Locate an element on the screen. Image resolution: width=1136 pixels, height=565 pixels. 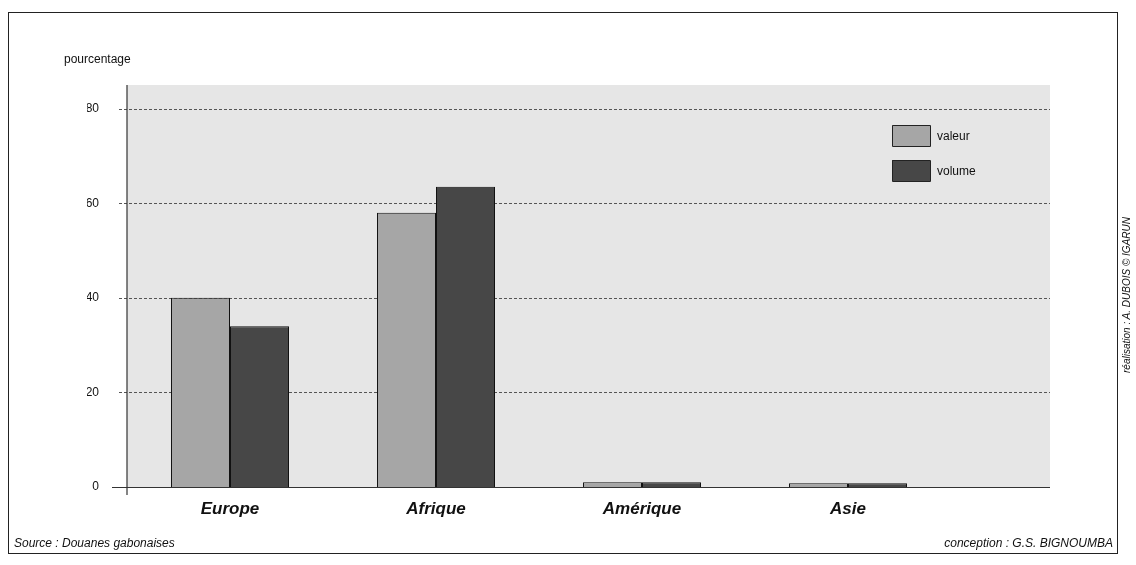
legend-label: volume is located at coordinates (957, 171).